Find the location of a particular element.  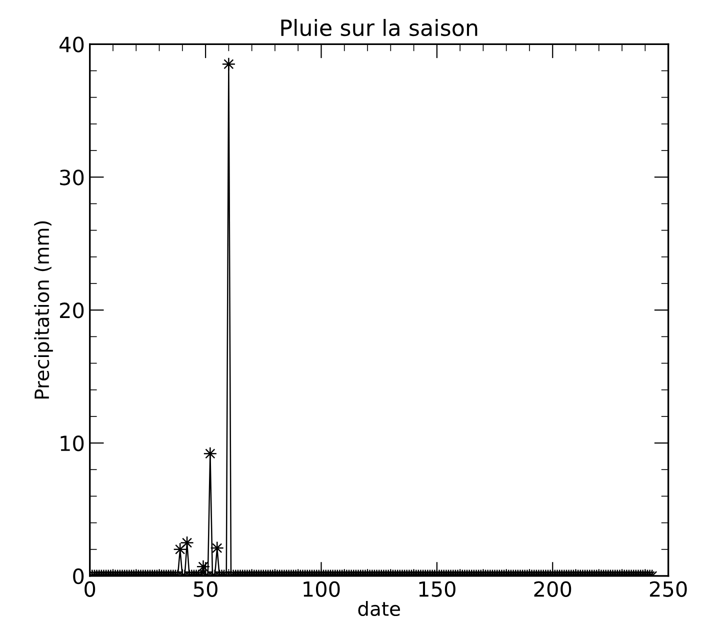

x-tick-label: 200 is located at coordinates (553, 589).